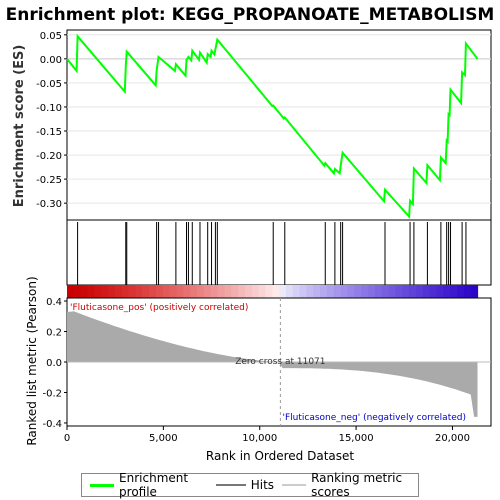  What do you see at coordinates (49, 180) in the screenshot?
I see `es-tick-label: -0.25` at bounding box center [49, 180].